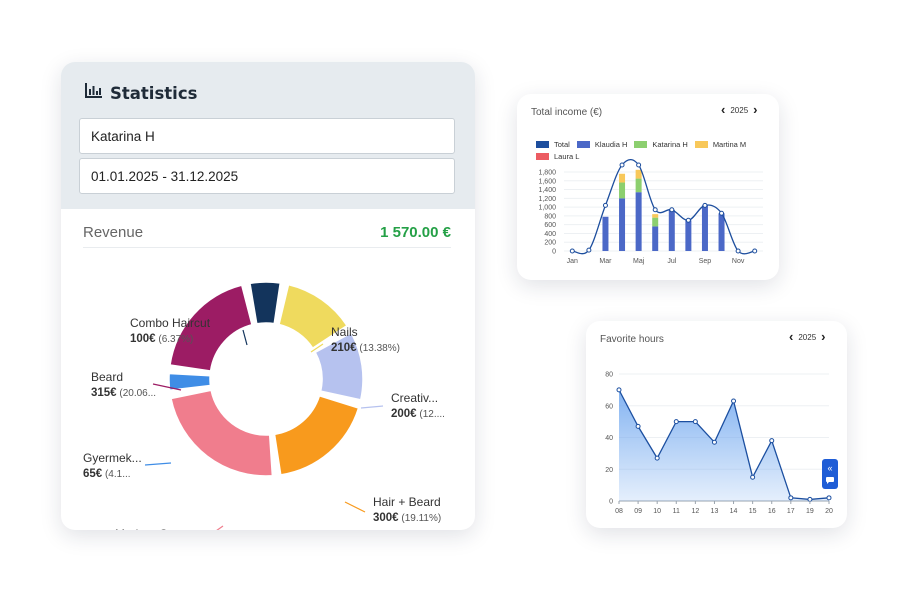 The width and height of the screenshot is (900, 600). I want to click on hours-line, so click(724, 445).